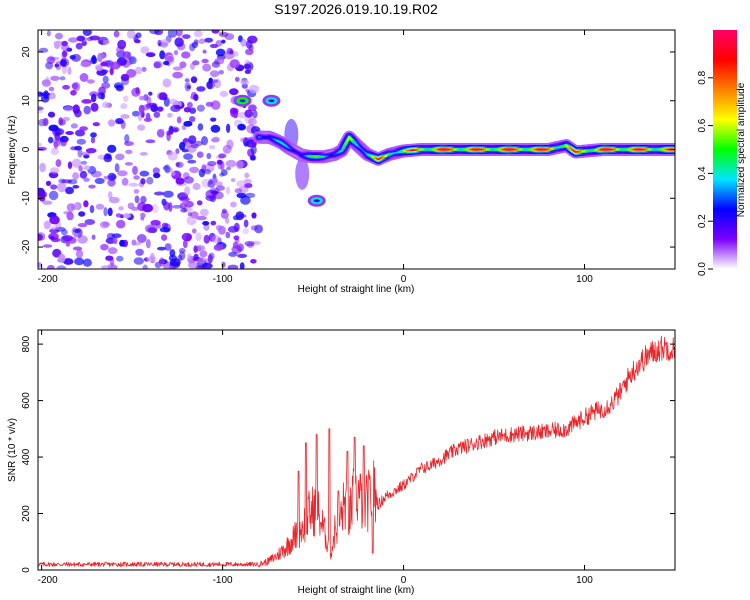 This screenshot has width=750, height=600. Describe the element at coordinates (702, 221) in the screenshot. I see `colorbar-tick-label: 0.2` at that location.